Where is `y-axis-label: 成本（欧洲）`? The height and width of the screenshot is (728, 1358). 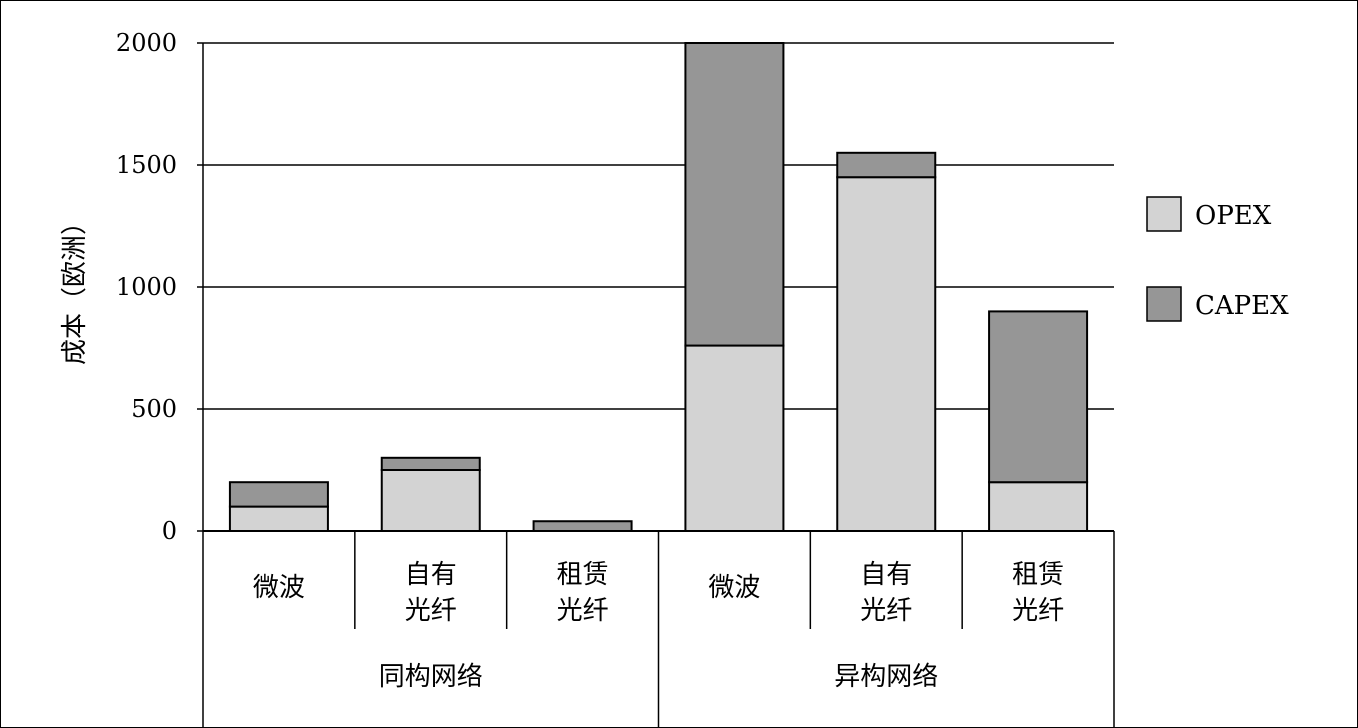
y-axis-label: 成本（欧洲） is located at coordinates (75, 287).